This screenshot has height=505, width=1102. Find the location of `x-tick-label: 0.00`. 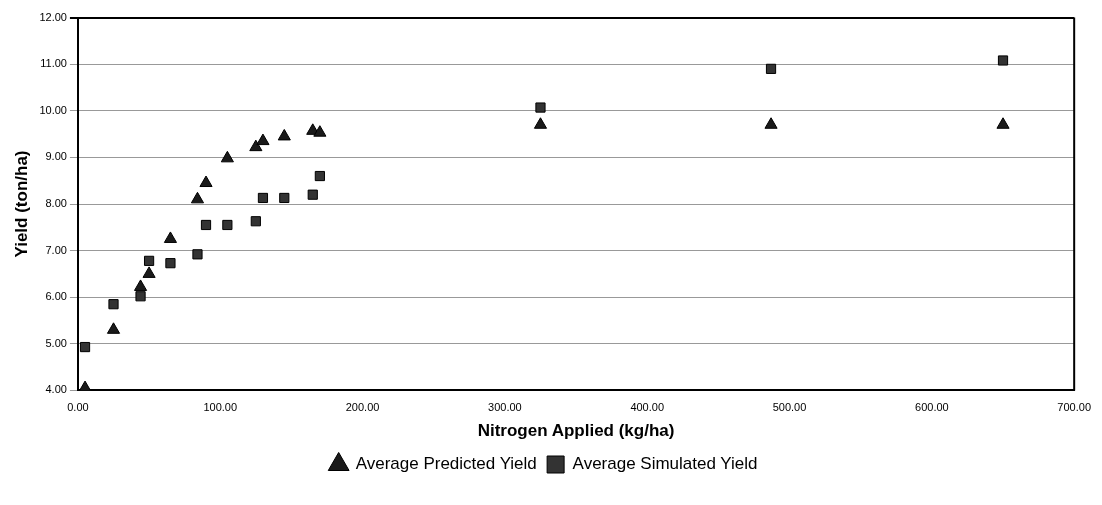

x-tick-label: 0.00 is located at coordinates (78, 407).